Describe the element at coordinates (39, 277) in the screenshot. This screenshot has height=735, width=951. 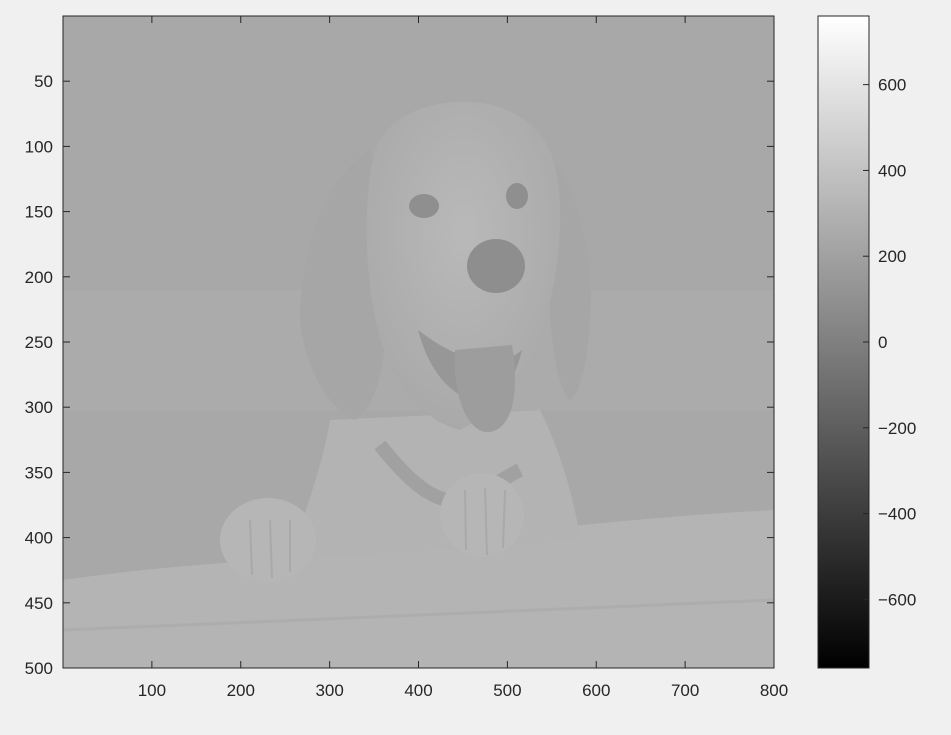
I see `y-tick-label: 200` at that location.